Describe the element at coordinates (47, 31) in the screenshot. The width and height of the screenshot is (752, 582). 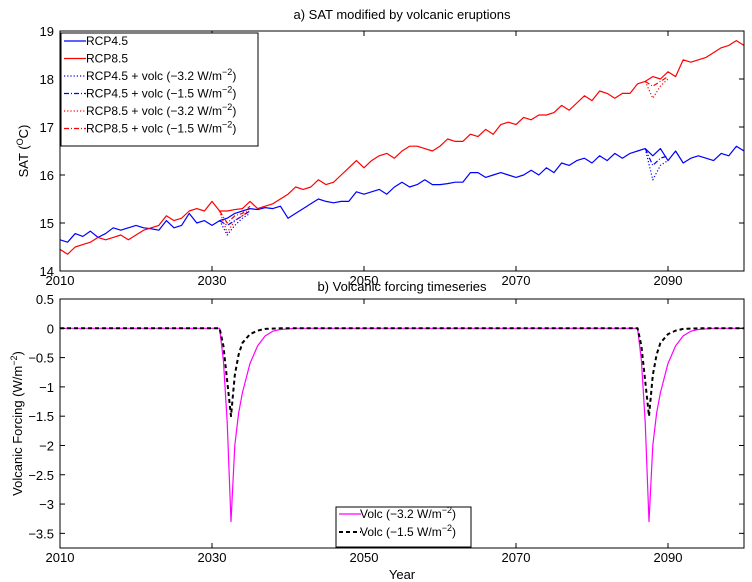
I see `y-tick-label: 19` at that location.